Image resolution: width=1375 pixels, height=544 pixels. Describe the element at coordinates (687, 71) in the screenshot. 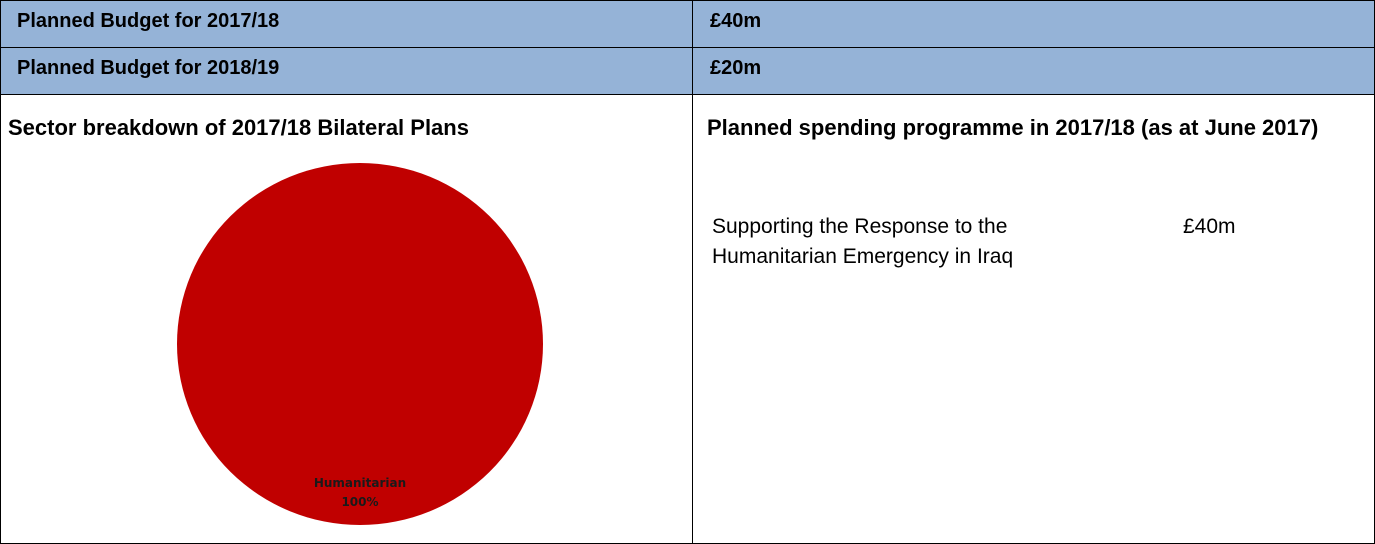

I see `budget-row-2018-19: Planned Budget for 2018/19 £20m` at that location.